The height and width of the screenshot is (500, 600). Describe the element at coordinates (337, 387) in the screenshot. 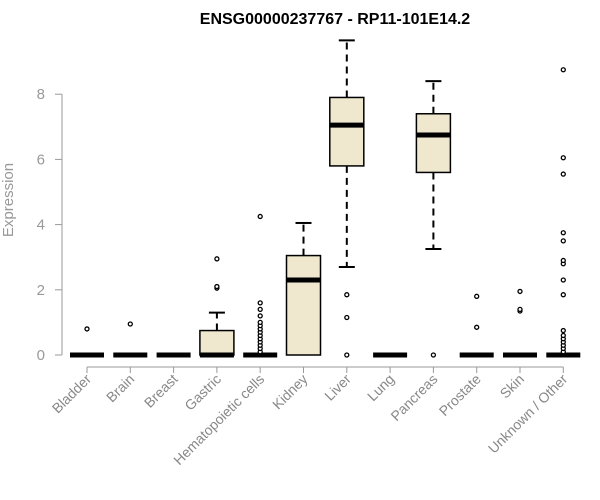

I see `x-tick-label: Liver` at that location.